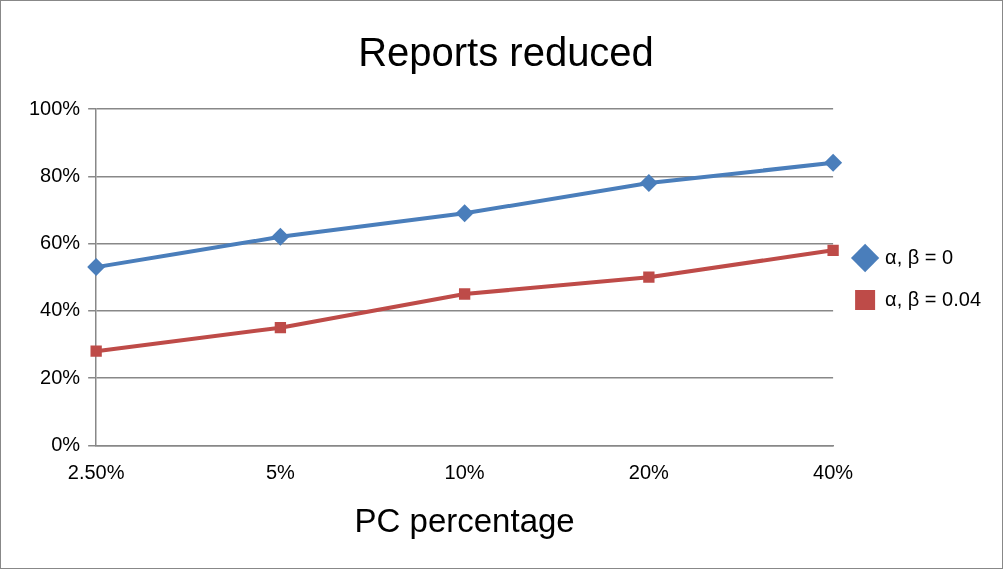  I want to click on y-tick-label: 100%, so click(55, 107).